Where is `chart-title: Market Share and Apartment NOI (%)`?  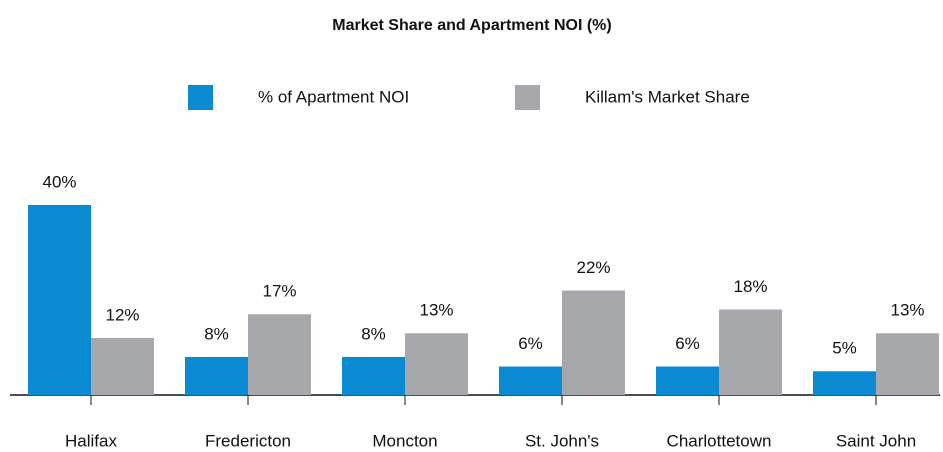
chart-title: Market Share and Apartment NOI (%) is located at coordinates (471, 25).